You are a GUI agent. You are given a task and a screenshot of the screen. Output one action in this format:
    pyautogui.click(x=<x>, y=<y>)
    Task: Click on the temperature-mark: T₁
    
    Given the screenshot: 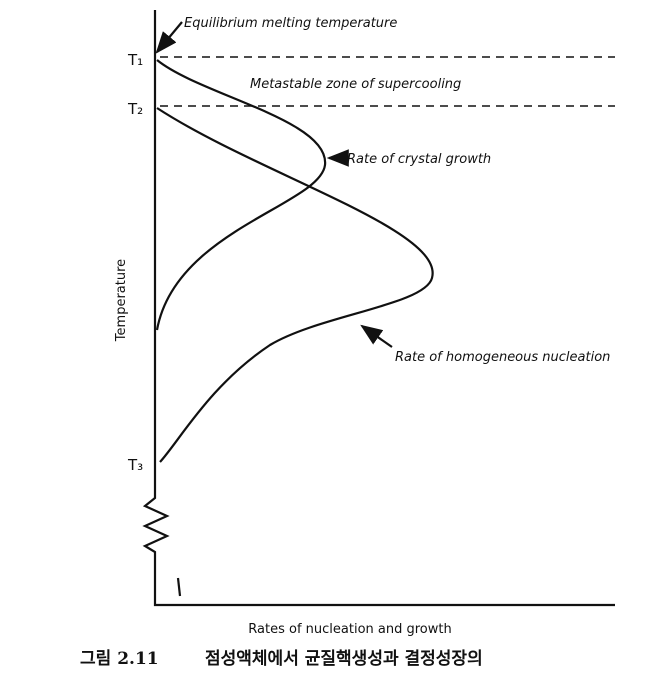 What is the action you would take?
    pyautogui.click(x=135, y=60)
    